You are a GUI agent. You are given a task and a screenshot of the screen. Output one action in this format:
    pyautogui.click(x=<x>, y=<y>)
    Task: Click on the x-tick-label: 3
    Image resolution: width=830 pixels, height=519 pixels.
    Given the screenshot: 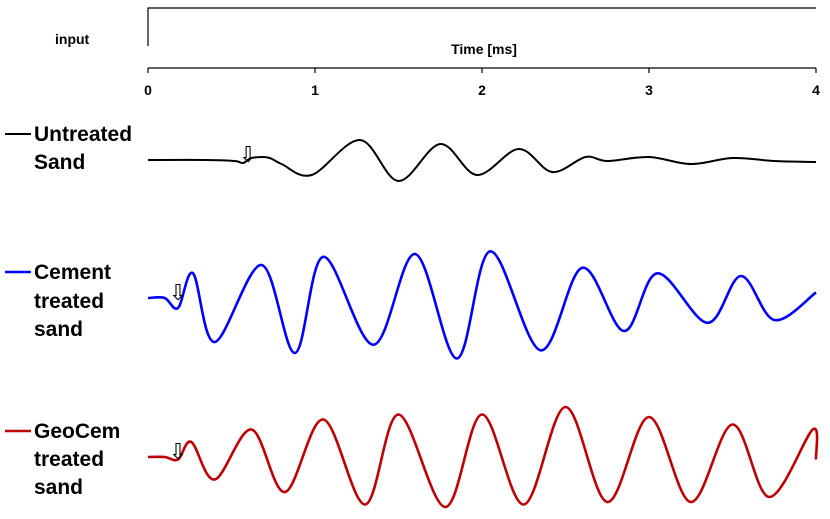 What is the action you would take?
    pyautogui.click(x=649, y=90)
    